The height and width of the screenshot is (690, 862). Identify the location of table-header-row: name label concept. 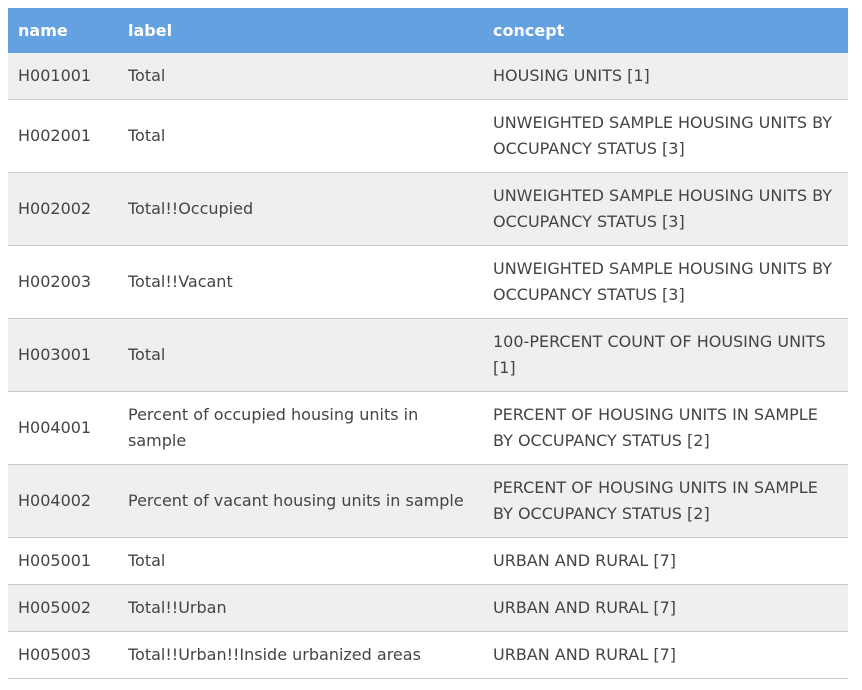
(428, 30).